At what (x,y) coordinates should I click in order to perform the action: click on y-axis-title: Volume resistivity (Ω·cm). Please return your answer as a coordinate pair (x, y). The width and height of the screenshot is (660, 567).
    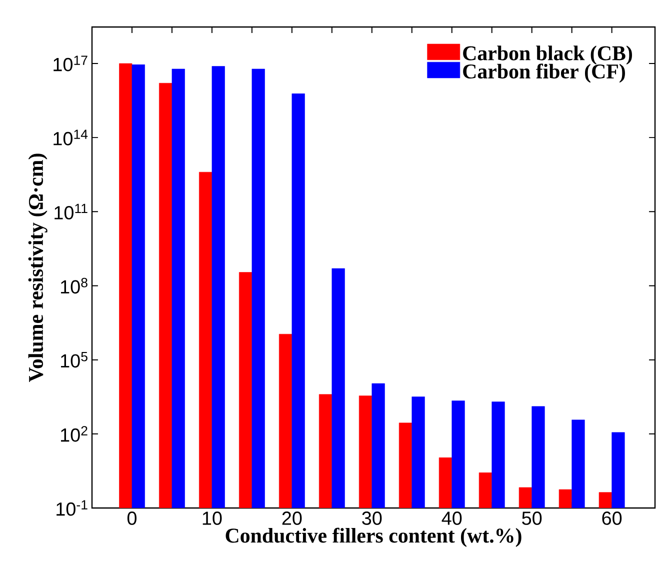
    Looking at the image, I should click on (38, 268).